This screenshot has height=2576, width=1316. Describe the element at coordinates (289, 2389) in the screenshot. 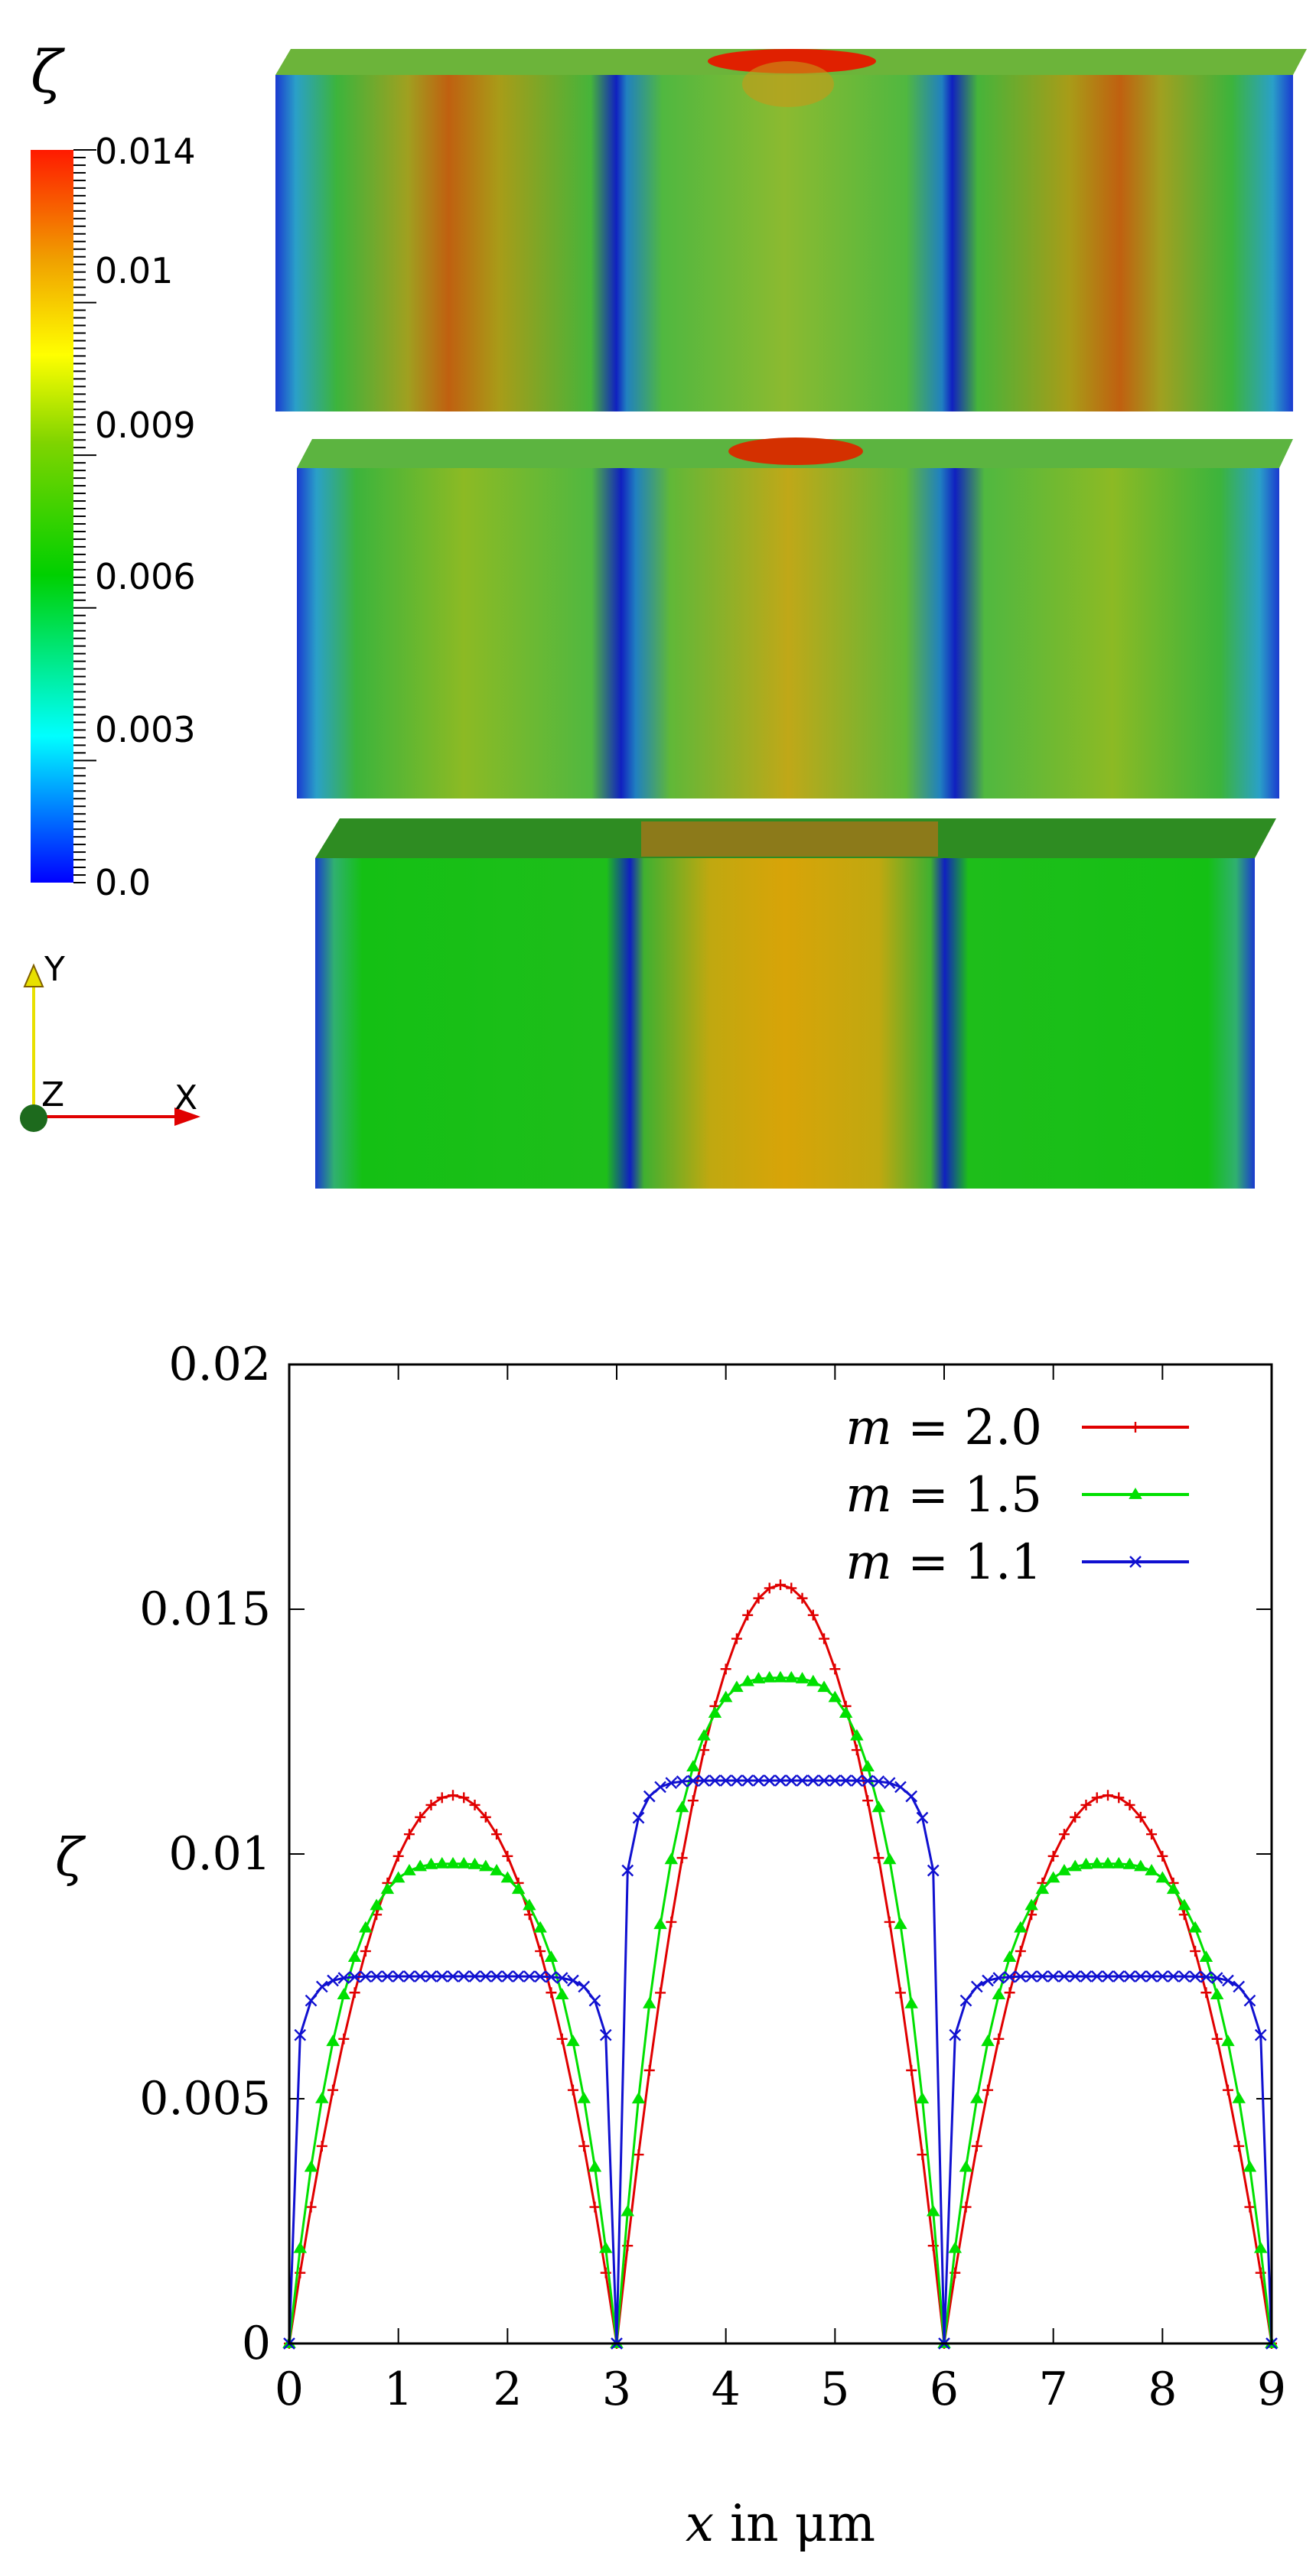

I see `x-tick-label: 0` at that location.